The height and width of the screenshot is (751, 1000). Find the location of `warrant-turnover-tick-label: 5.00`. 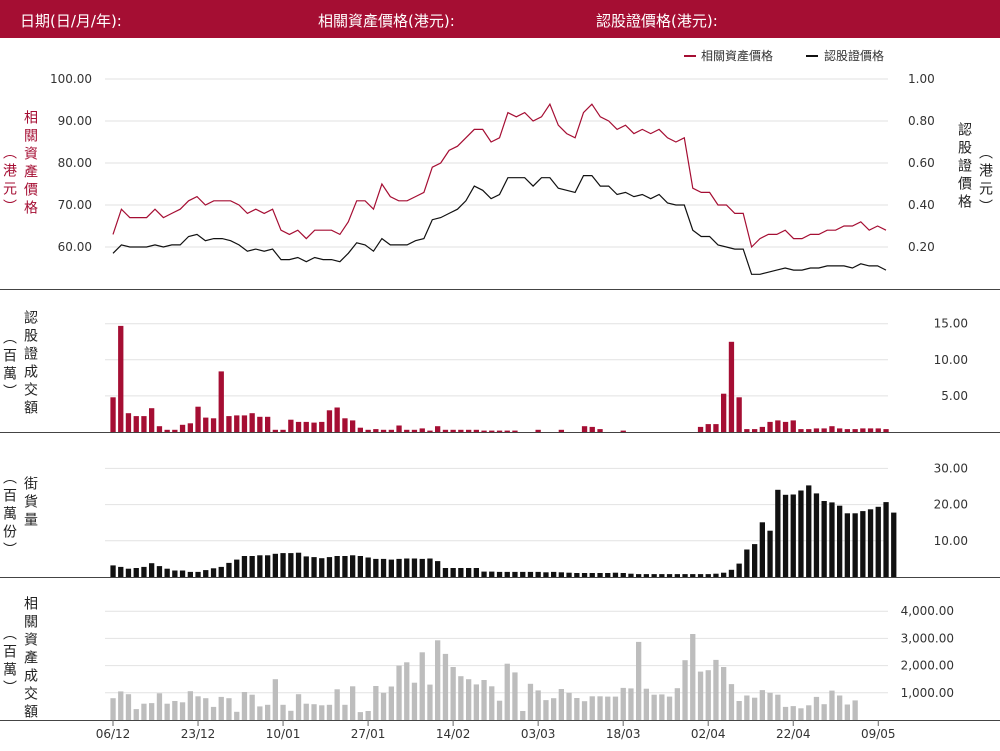

warrant-turnover-tick-label: 5.00 is located at coordinates (954, 396).